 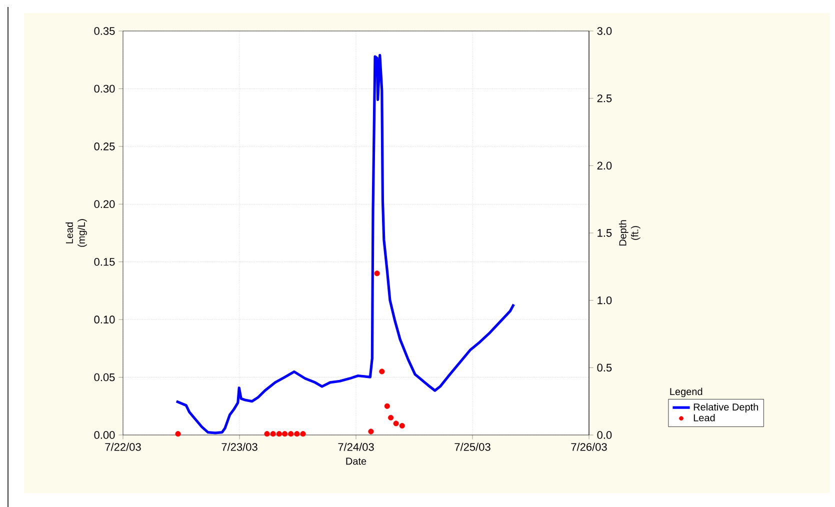 I want to click on y-tick-label: 0.35, so click(x=104, y=30).